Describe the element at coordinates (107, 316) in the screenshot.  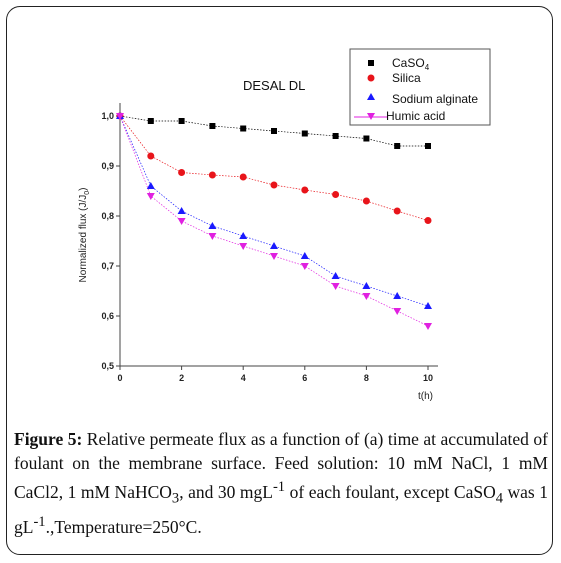
I see `y-tick-label: 0,6` at that location.